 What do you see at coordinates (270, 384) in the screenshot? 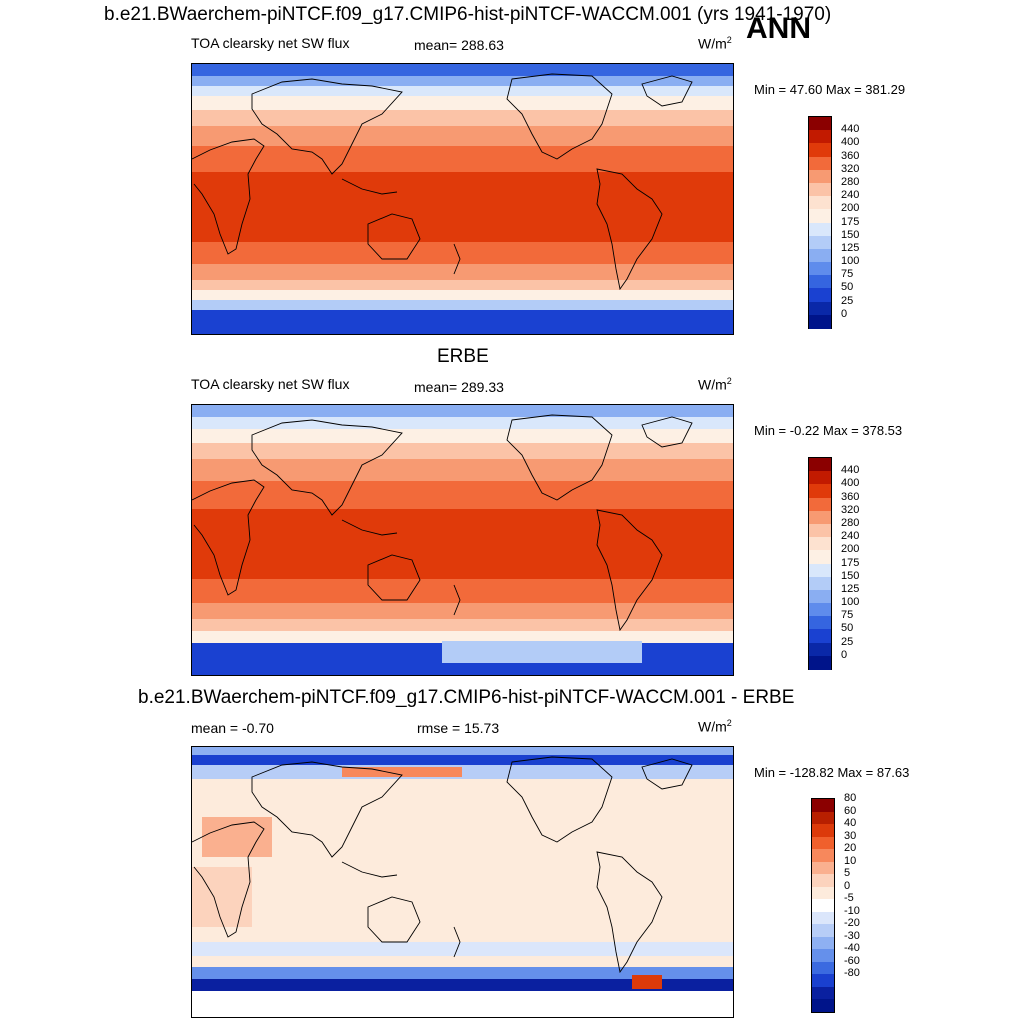
I see `panel2-variable-label: TOA clearsky net SW flux` at bounding box center [270, 384].